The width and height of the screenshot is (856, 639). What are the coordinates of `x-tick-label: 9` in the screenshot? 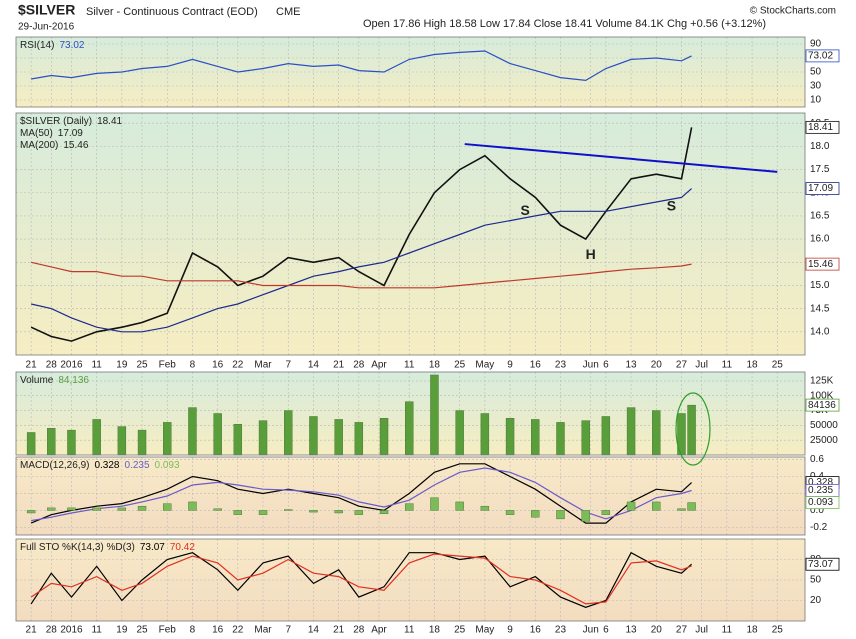 It's located at (510, 630).